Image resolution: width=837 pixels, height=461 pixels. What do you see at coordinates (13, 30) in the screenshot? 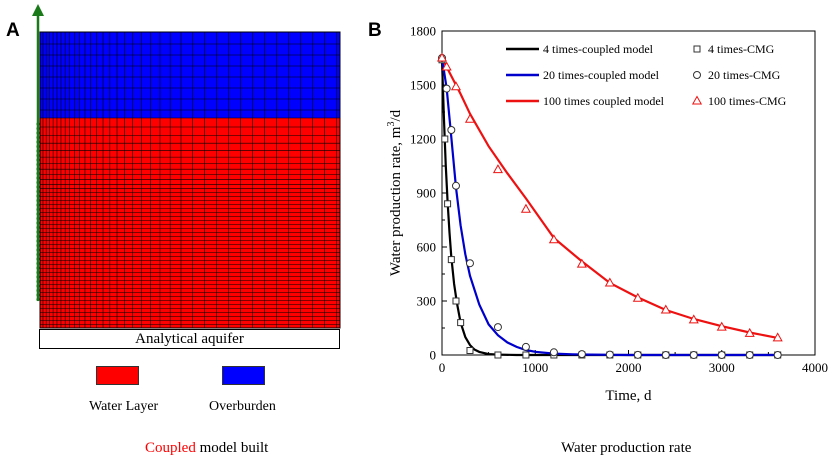
I see `panel-a-letter: A` at bounding box center [13, 30].